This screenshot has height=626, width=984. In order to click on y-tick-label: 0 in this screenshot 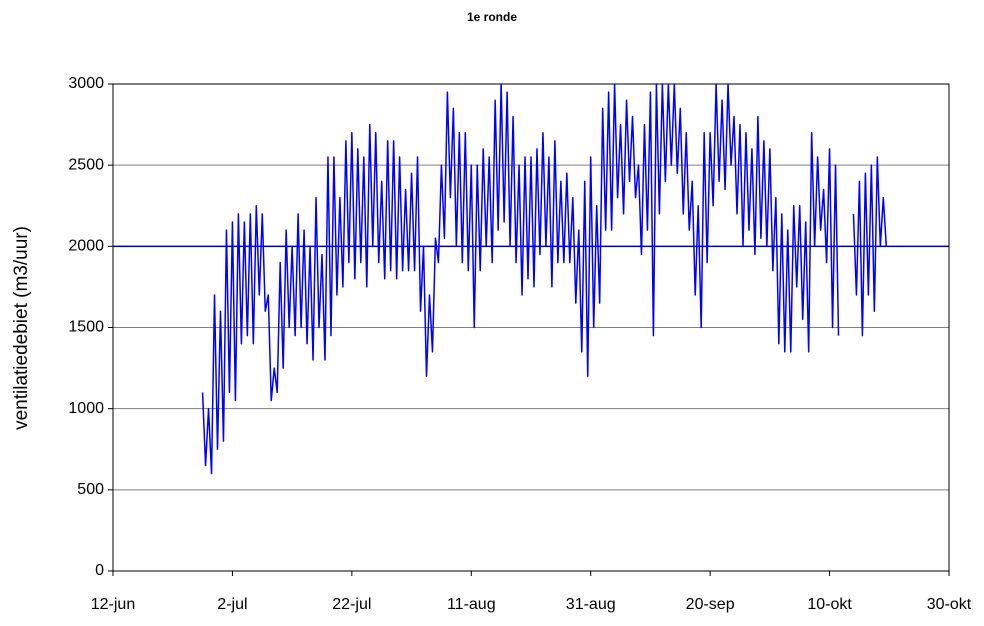, I will do `click(99, 570)`.